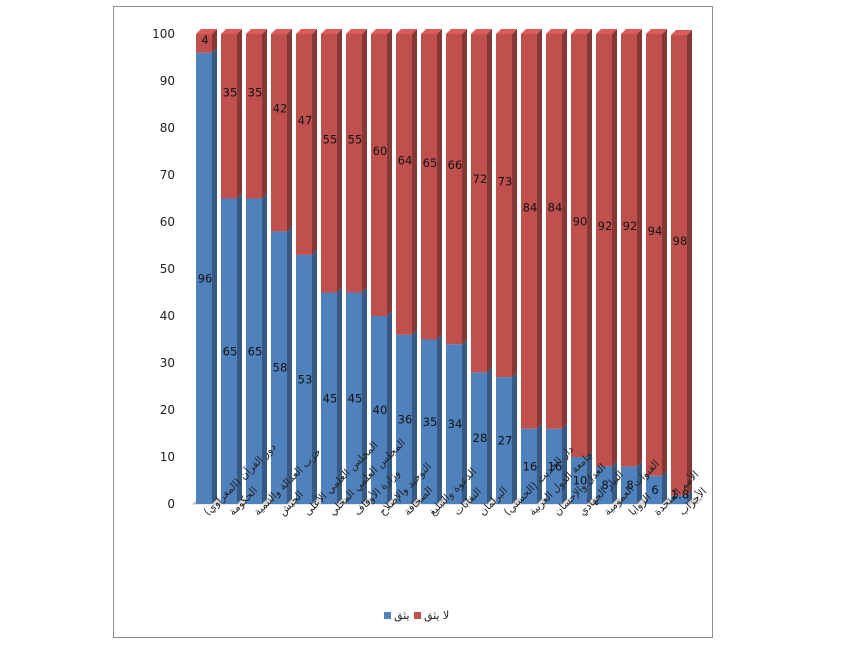  I want to click on data-label-distrust: 42, so click(280, 109).